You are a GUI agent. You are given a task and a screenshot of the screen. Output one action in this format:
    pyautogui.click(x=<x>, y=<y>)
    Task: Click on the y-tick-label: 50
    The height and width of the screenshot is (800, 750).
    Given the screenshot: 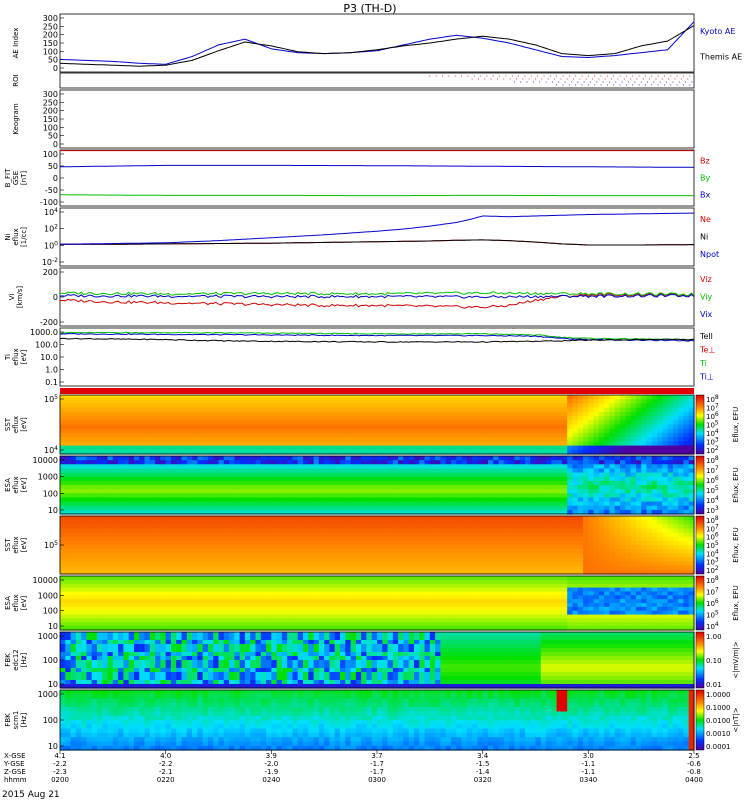 What is the action you would take?
    pyautogui.click(x=53, y=136)
    